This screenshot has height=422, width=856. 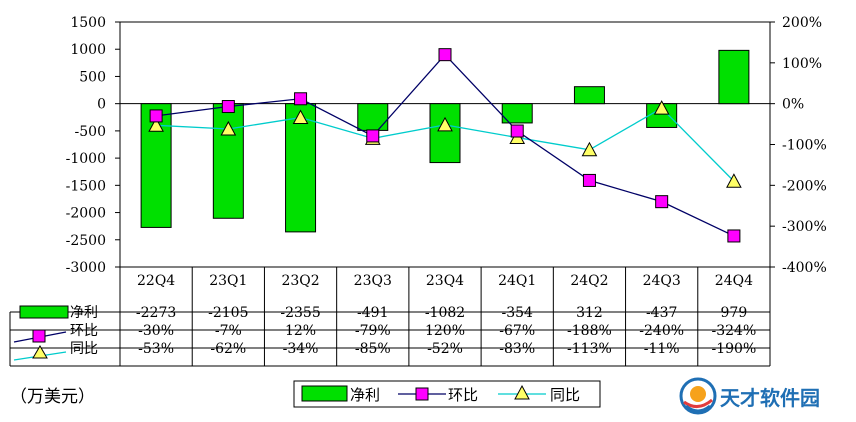 I want to click on y-right-tick-label: 200%, so click(x=802, y=23).